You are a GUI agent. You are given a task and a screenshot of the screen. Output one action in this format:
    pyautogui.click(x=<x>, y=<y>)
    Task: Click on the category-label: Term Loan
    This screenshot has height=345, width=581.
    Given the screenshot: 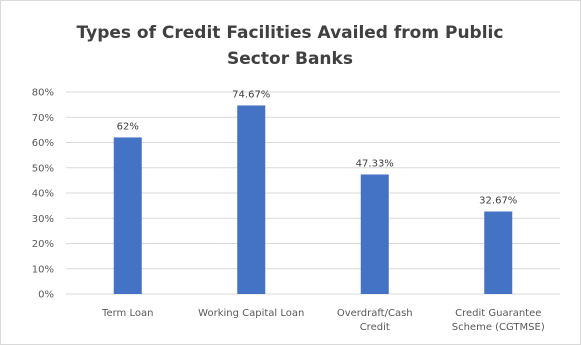 What is the action you would take?
    pyautogui.click(x=127, y=313)
    